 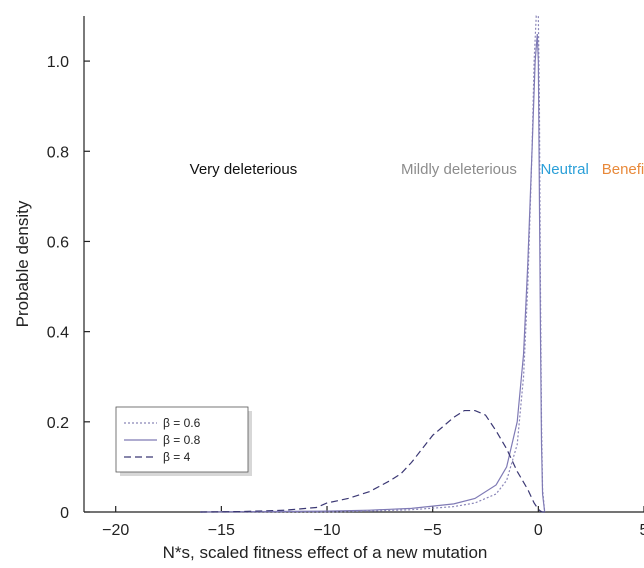 What do you see at coordinates (58, 423) in the screenshot?
I see `y-tick-label: 0.2` at bounding box center [58, 423].